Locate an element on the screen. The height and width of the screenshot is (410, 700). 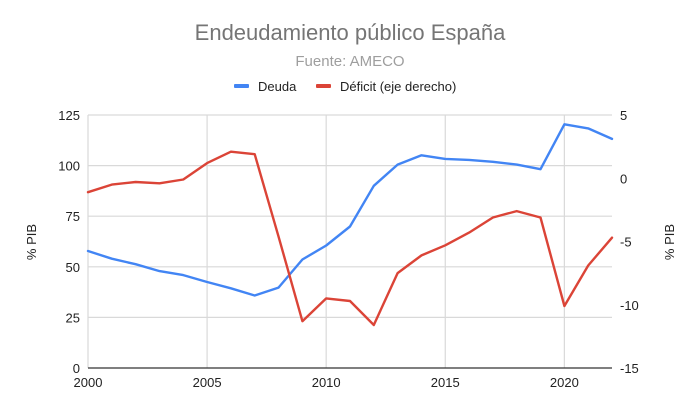
left-tick-label: 0 is located at coordinates (76, 368).